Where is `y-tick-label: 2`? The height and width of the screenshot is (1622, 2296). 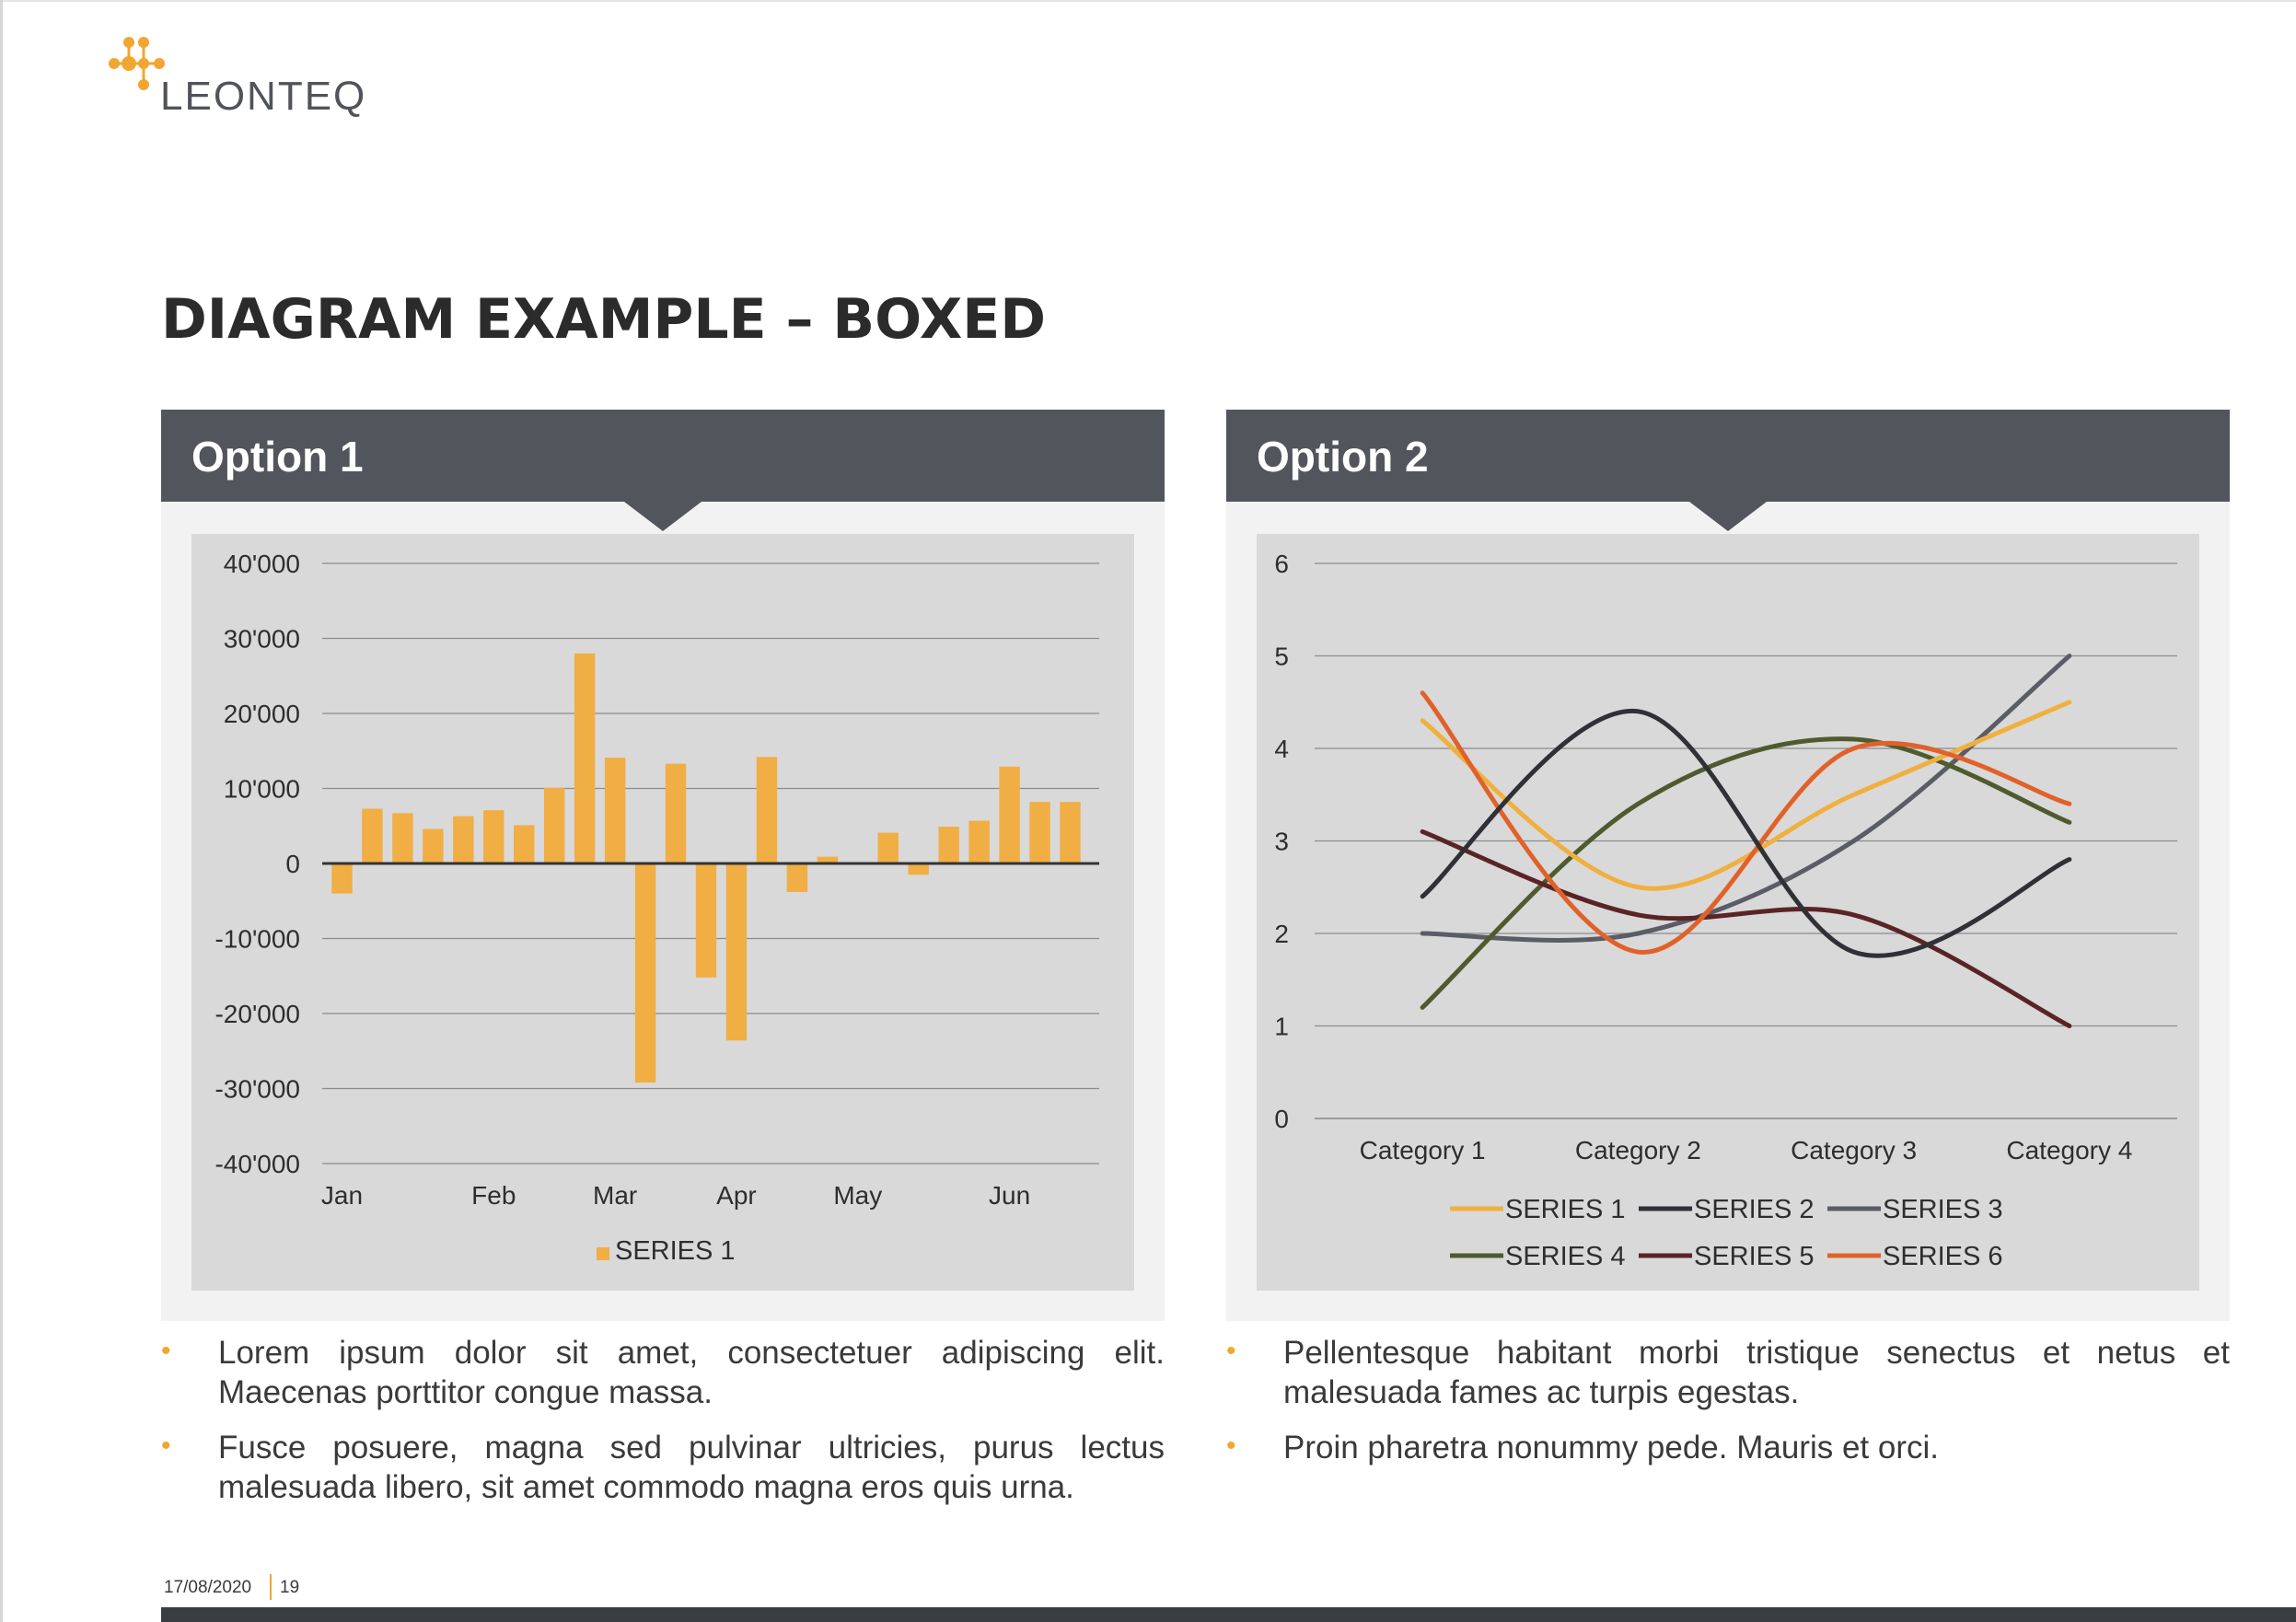
y-tick-label: 2 is located at coordinates (1281, 934).